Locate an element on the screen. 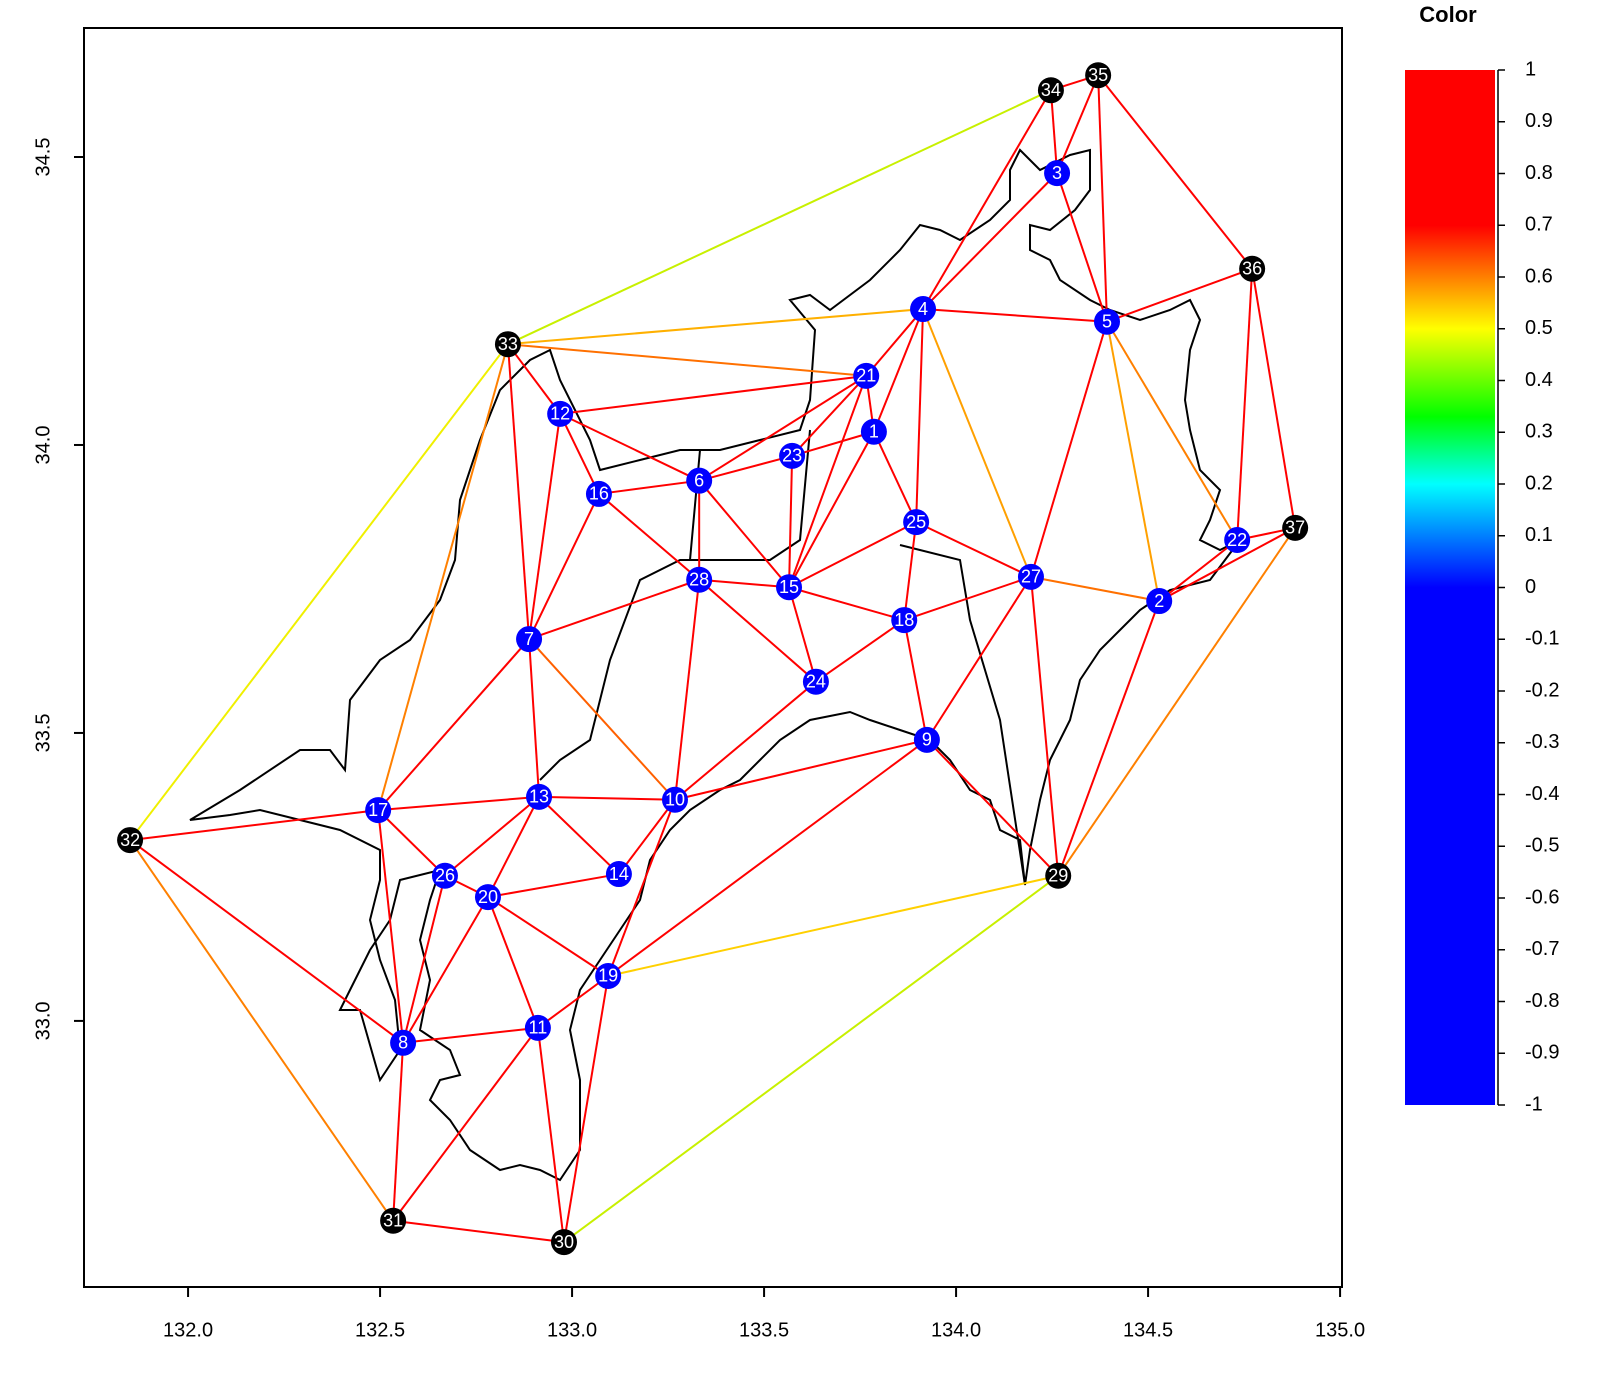  node-label: 5 is located at coordinates (1107, 321).